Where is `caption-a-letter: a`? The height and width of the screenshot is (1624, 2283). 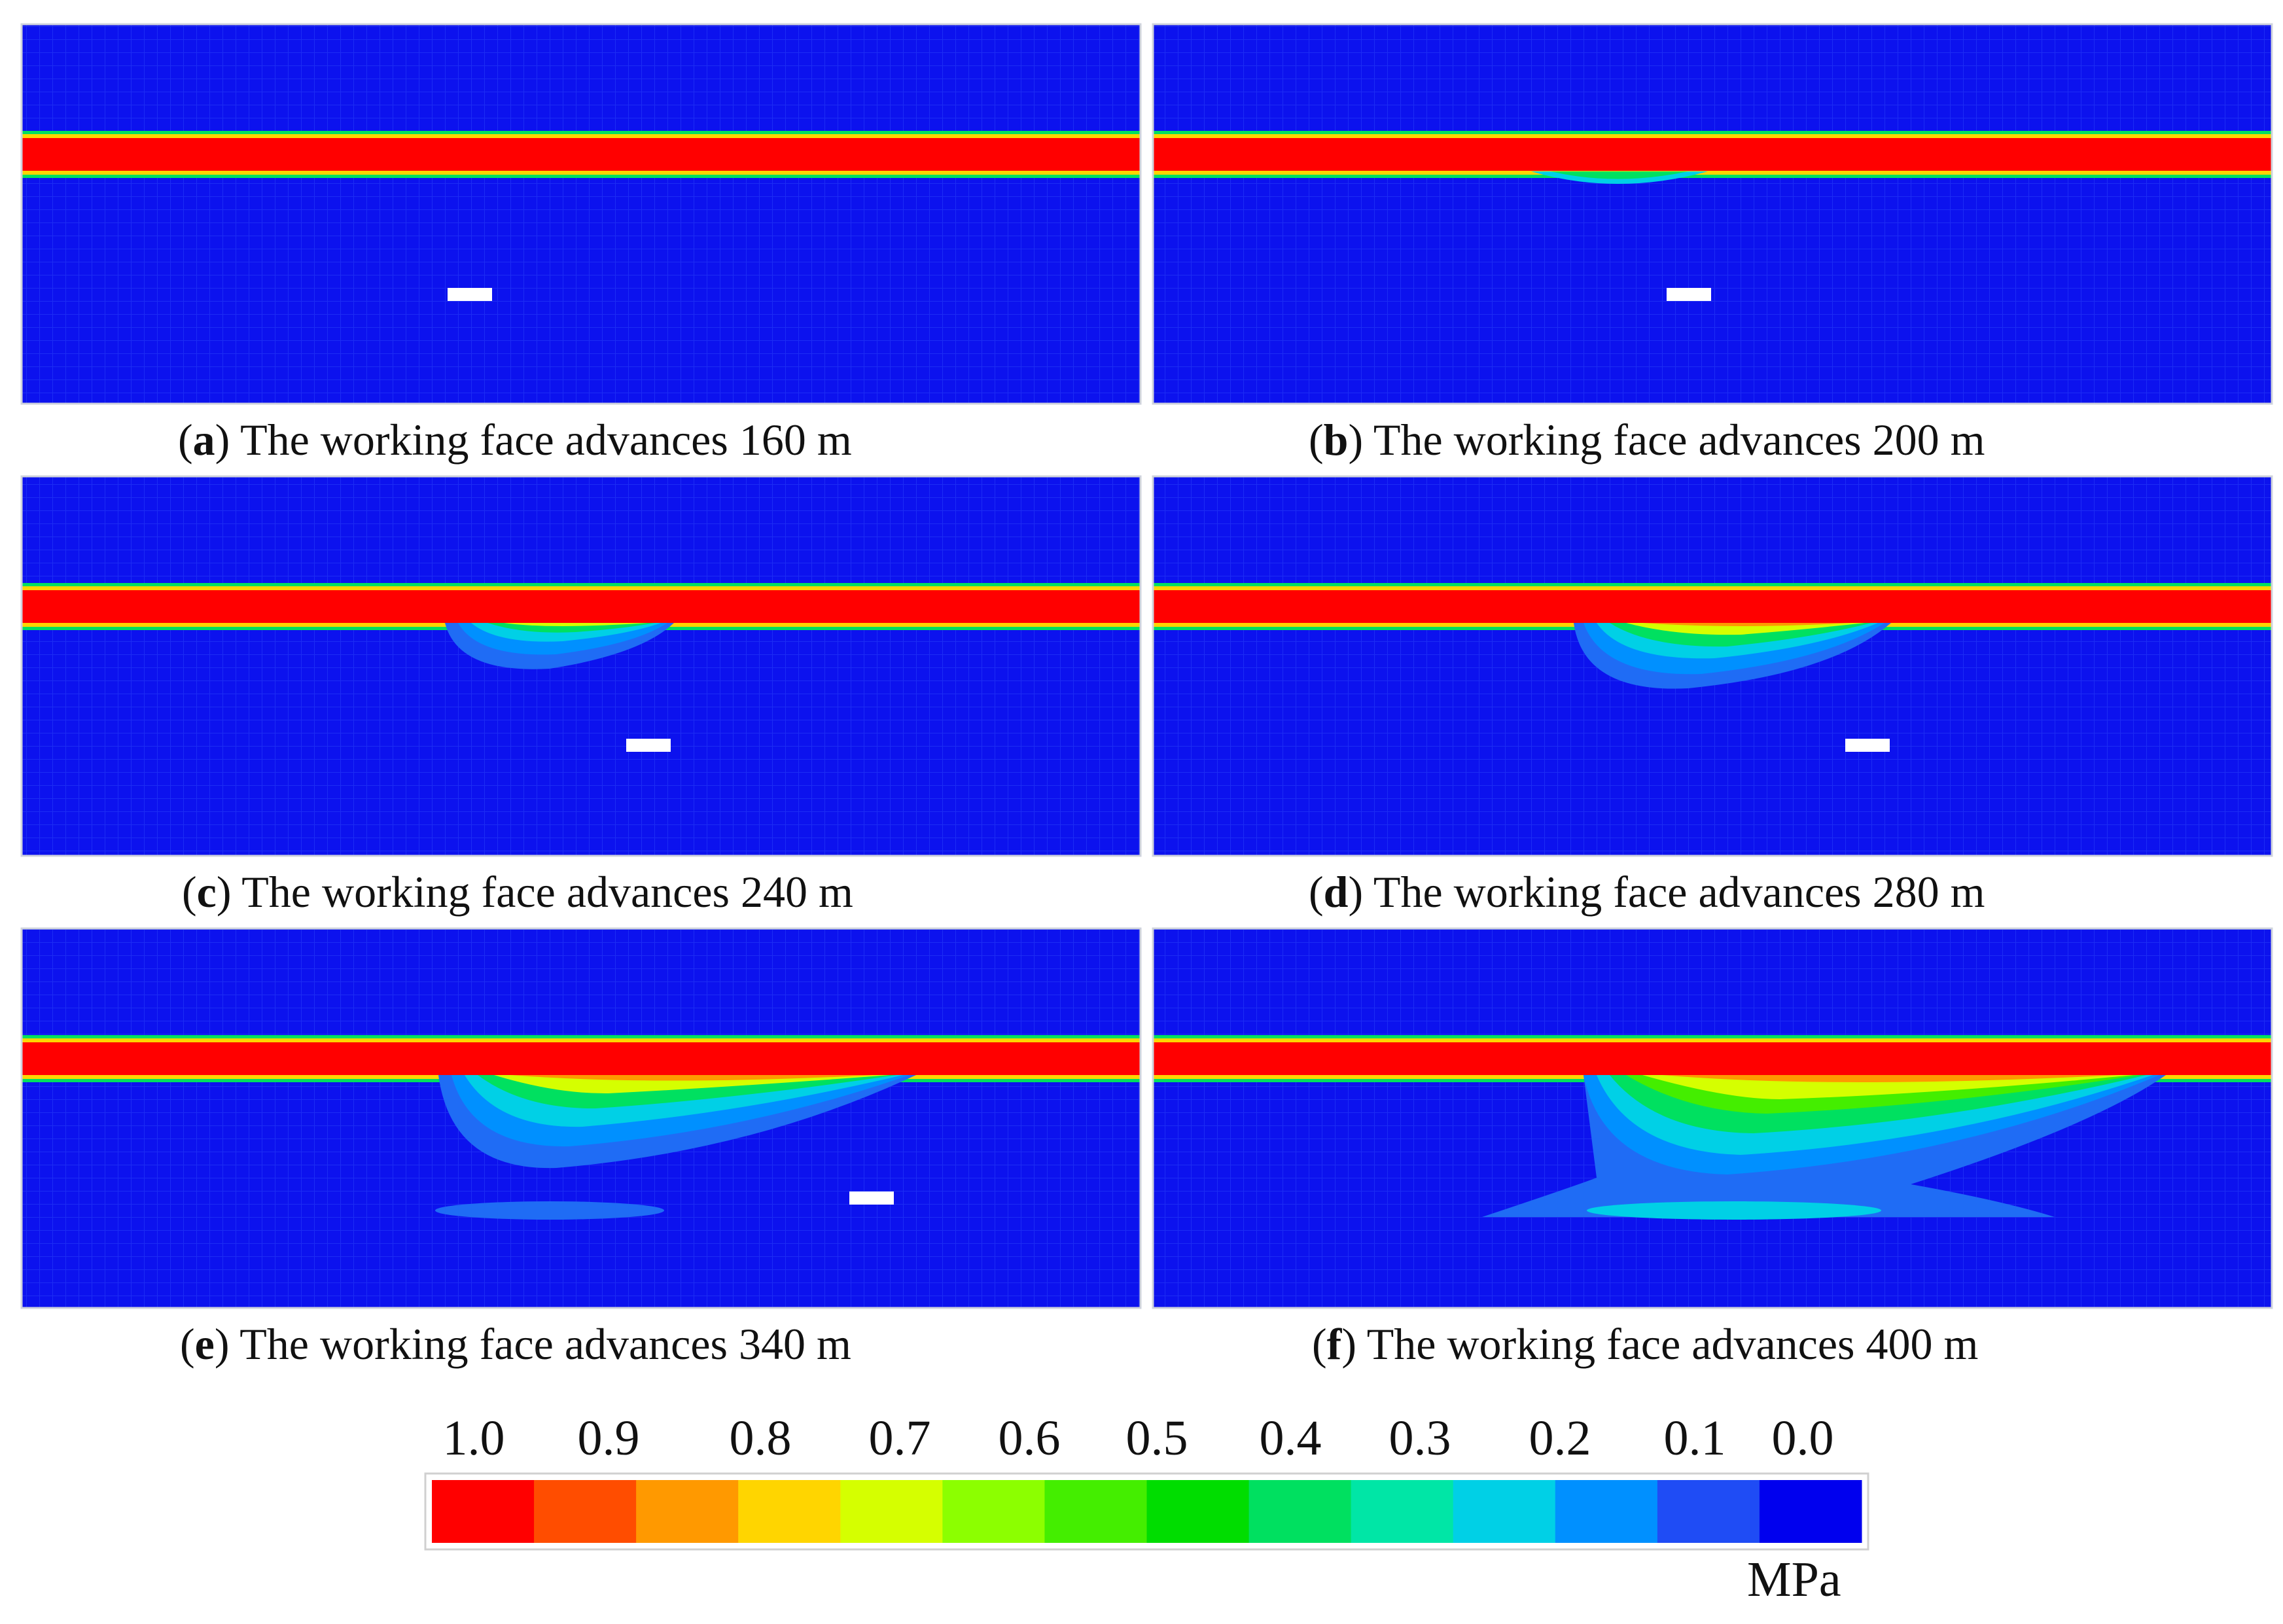 caption-a-letter: a is located at coordinates (203, 440).